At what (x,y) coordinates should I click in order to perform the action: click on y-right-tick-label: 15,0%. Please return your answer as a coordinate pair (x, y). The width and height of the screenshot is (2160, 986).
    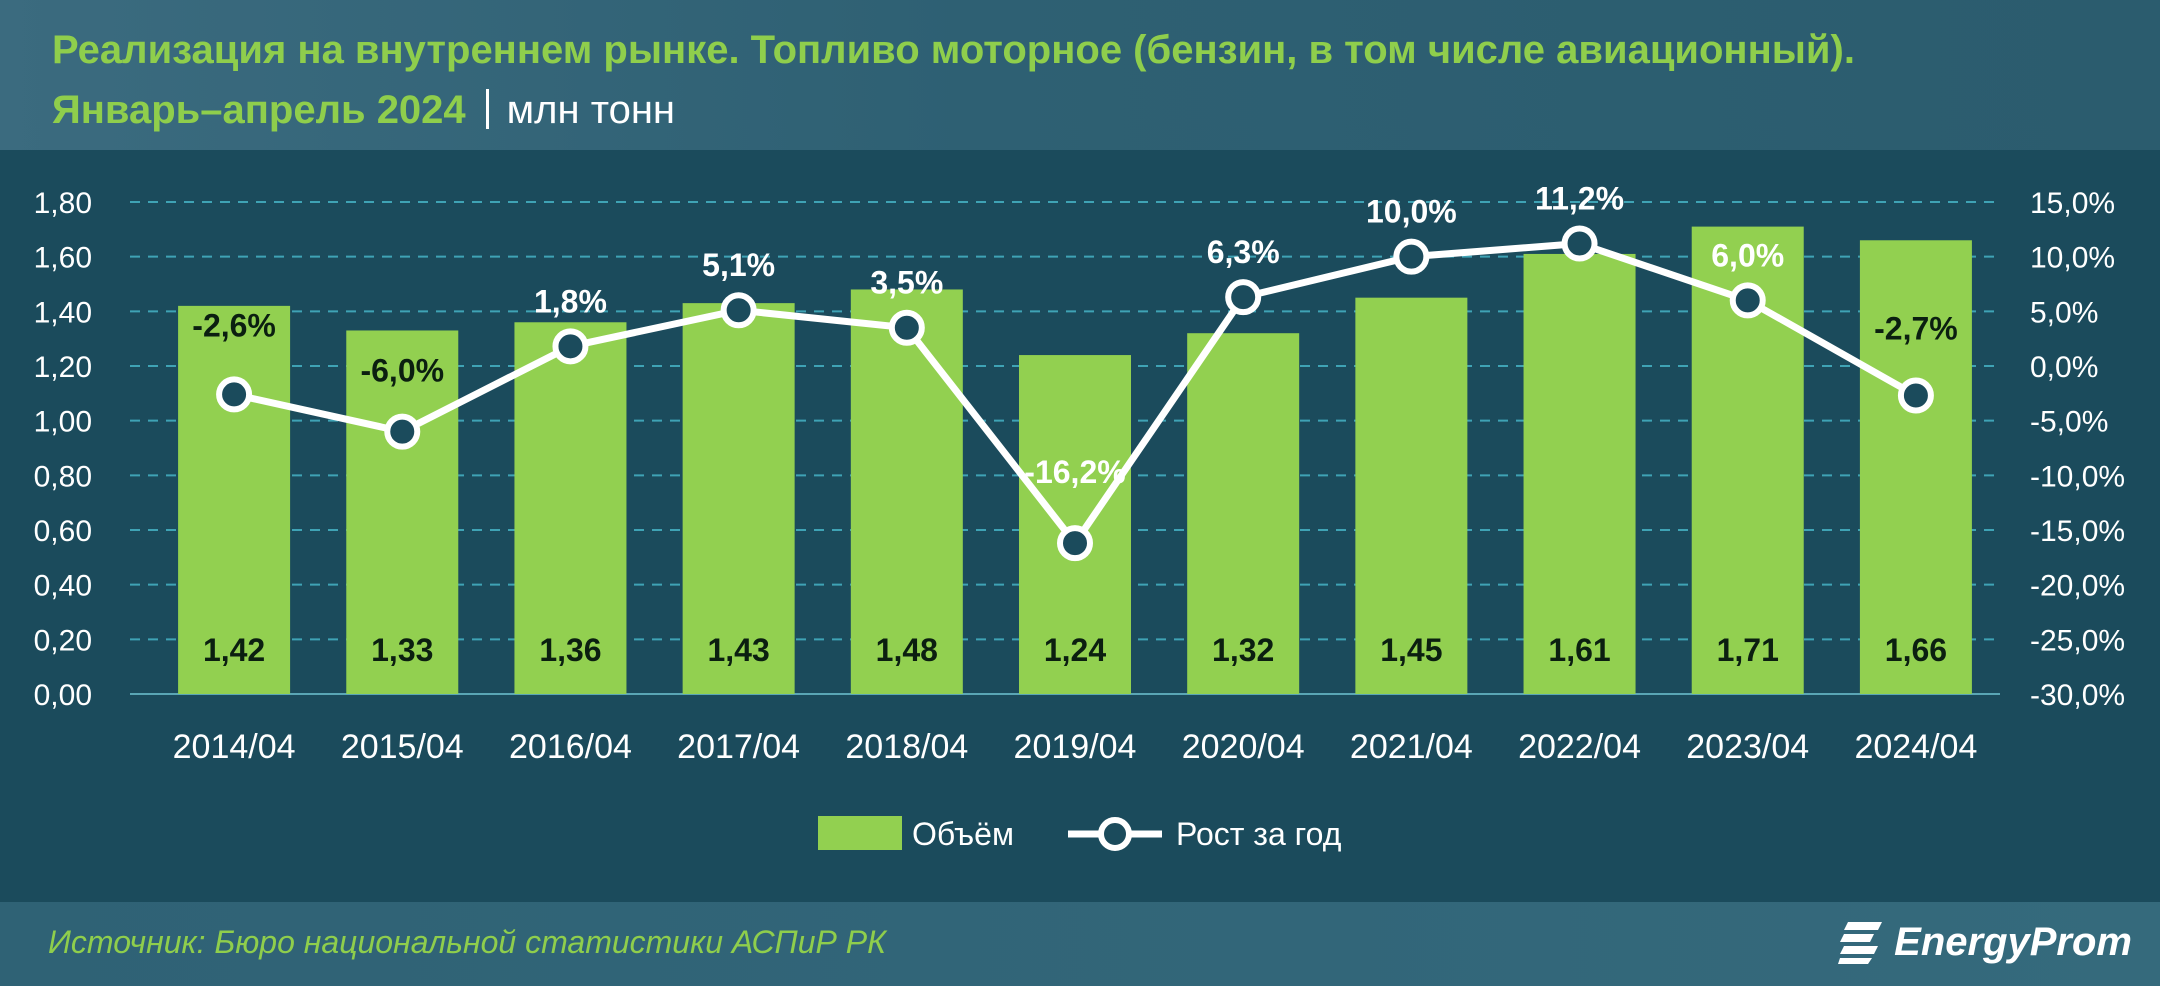
    Looking at the image, I should click on (2072, 203).